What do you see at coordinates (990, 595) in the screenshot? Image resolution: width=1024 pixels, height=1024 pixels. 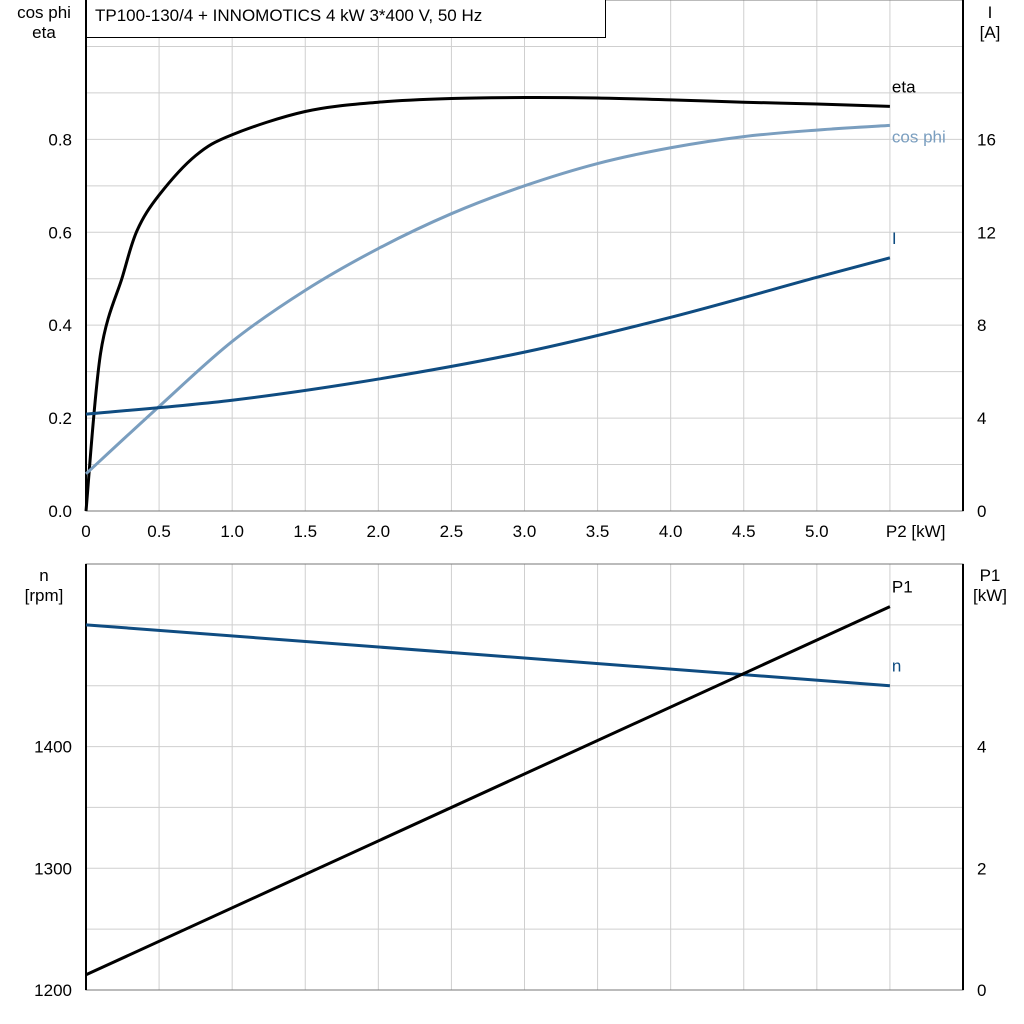 I see `y-axis-label-right: [kW]` at bounding box center [990, 595].